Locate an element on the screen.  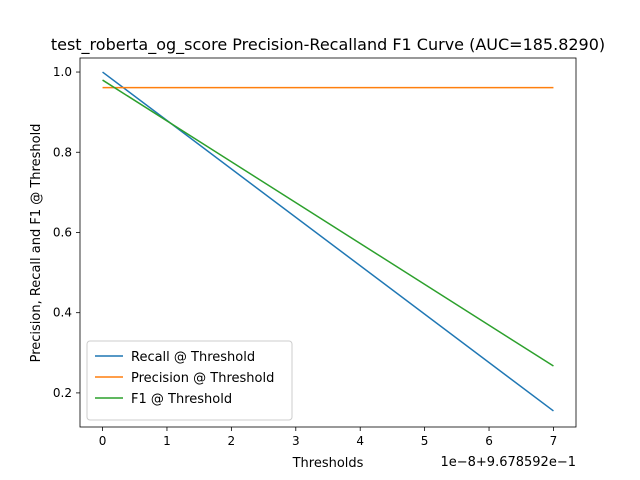
y-tick-label: 0.6 is located at coordinates (62, 232).